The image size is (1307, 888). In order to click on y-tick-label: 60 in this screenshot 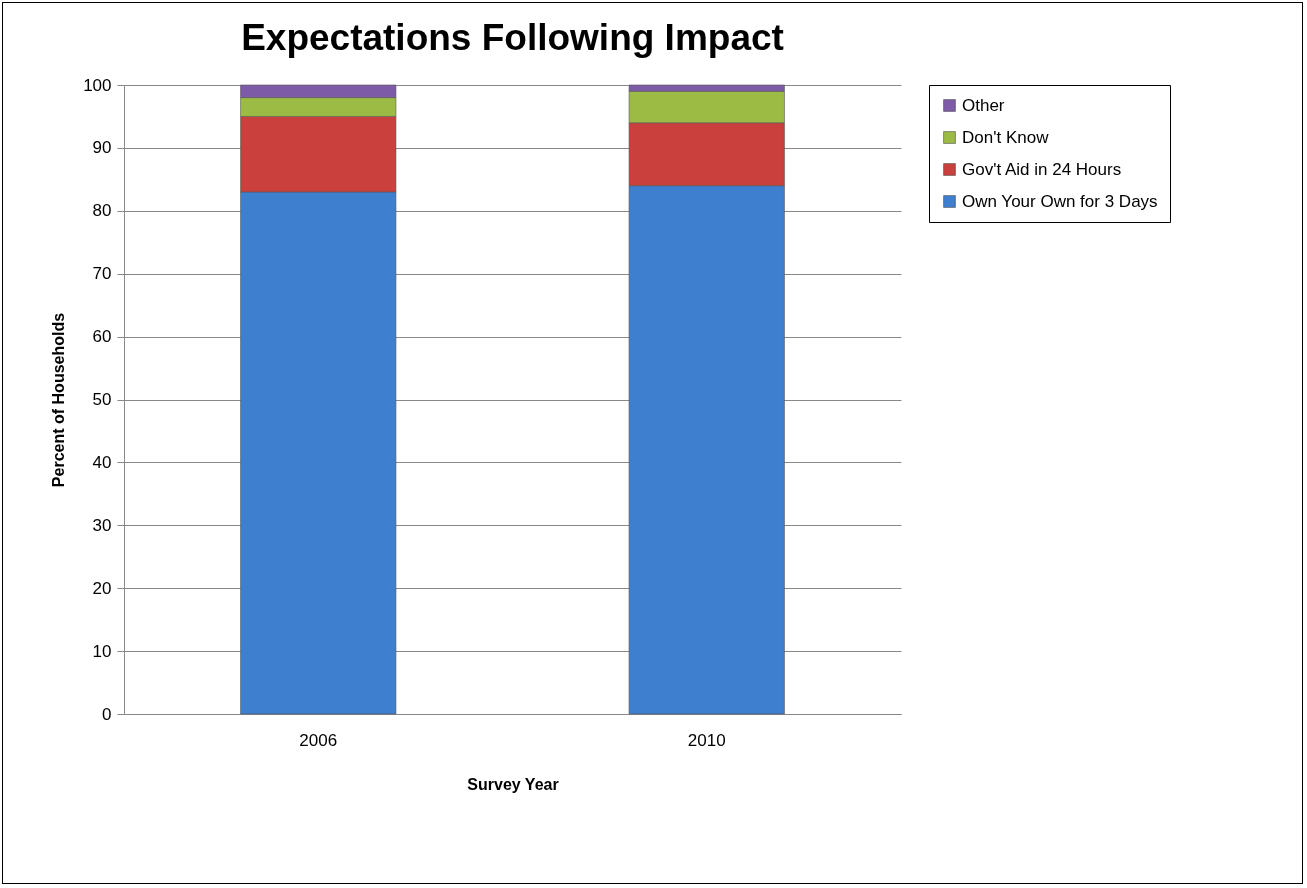, I will do `click(102, 337)`.